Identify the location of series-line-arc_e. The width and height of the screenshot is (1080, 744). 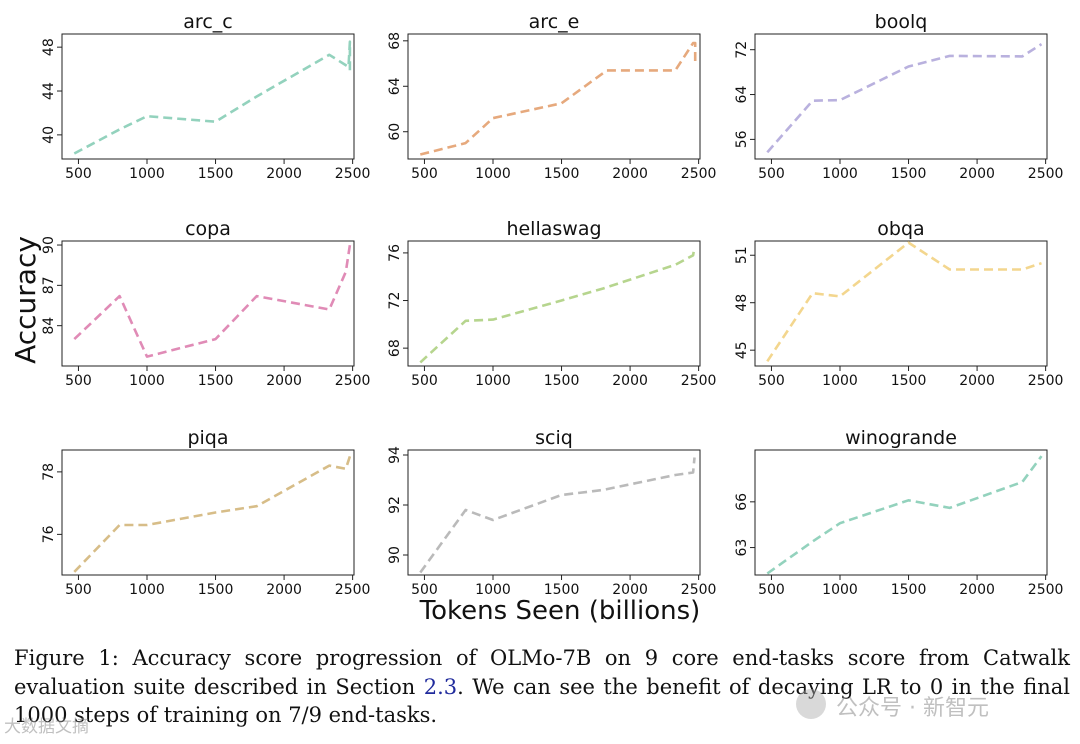
(558, 98).